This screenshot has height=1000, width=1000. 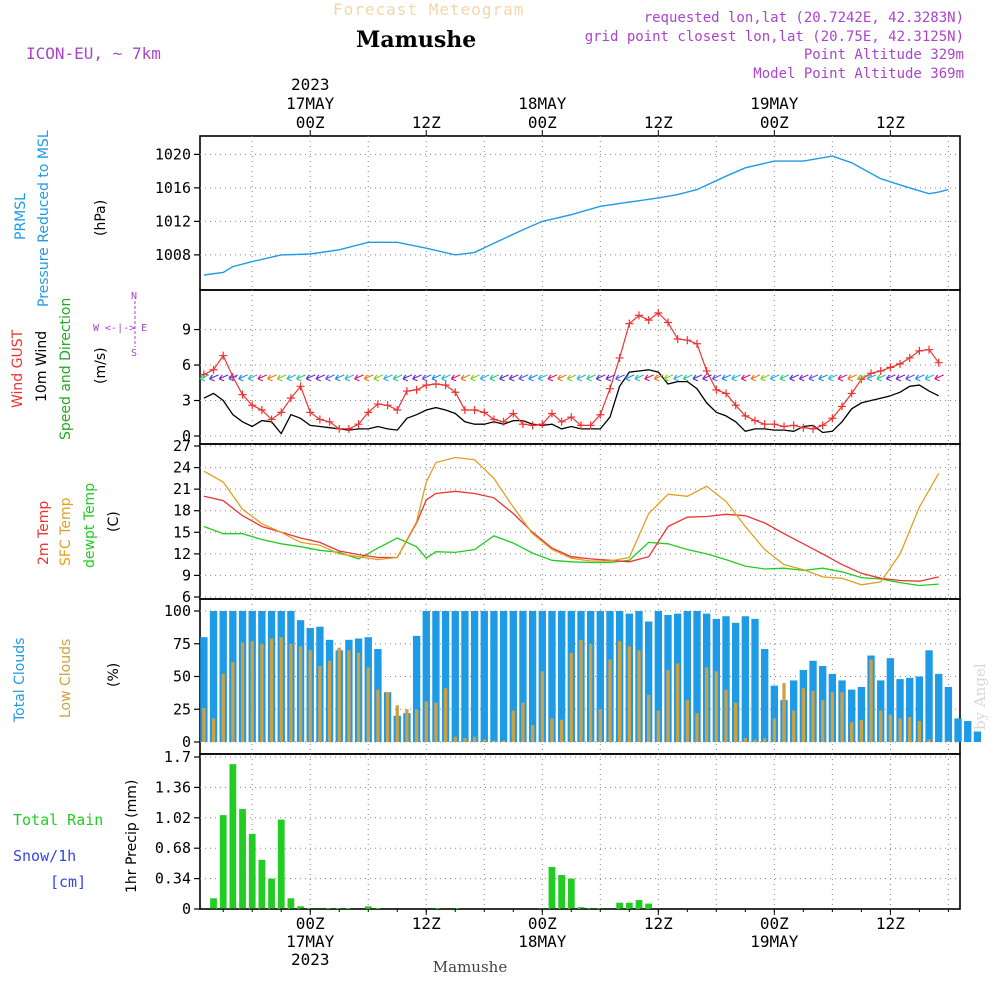 I want to click on time-label-top: 18MAY, so click(x=542, y=103).